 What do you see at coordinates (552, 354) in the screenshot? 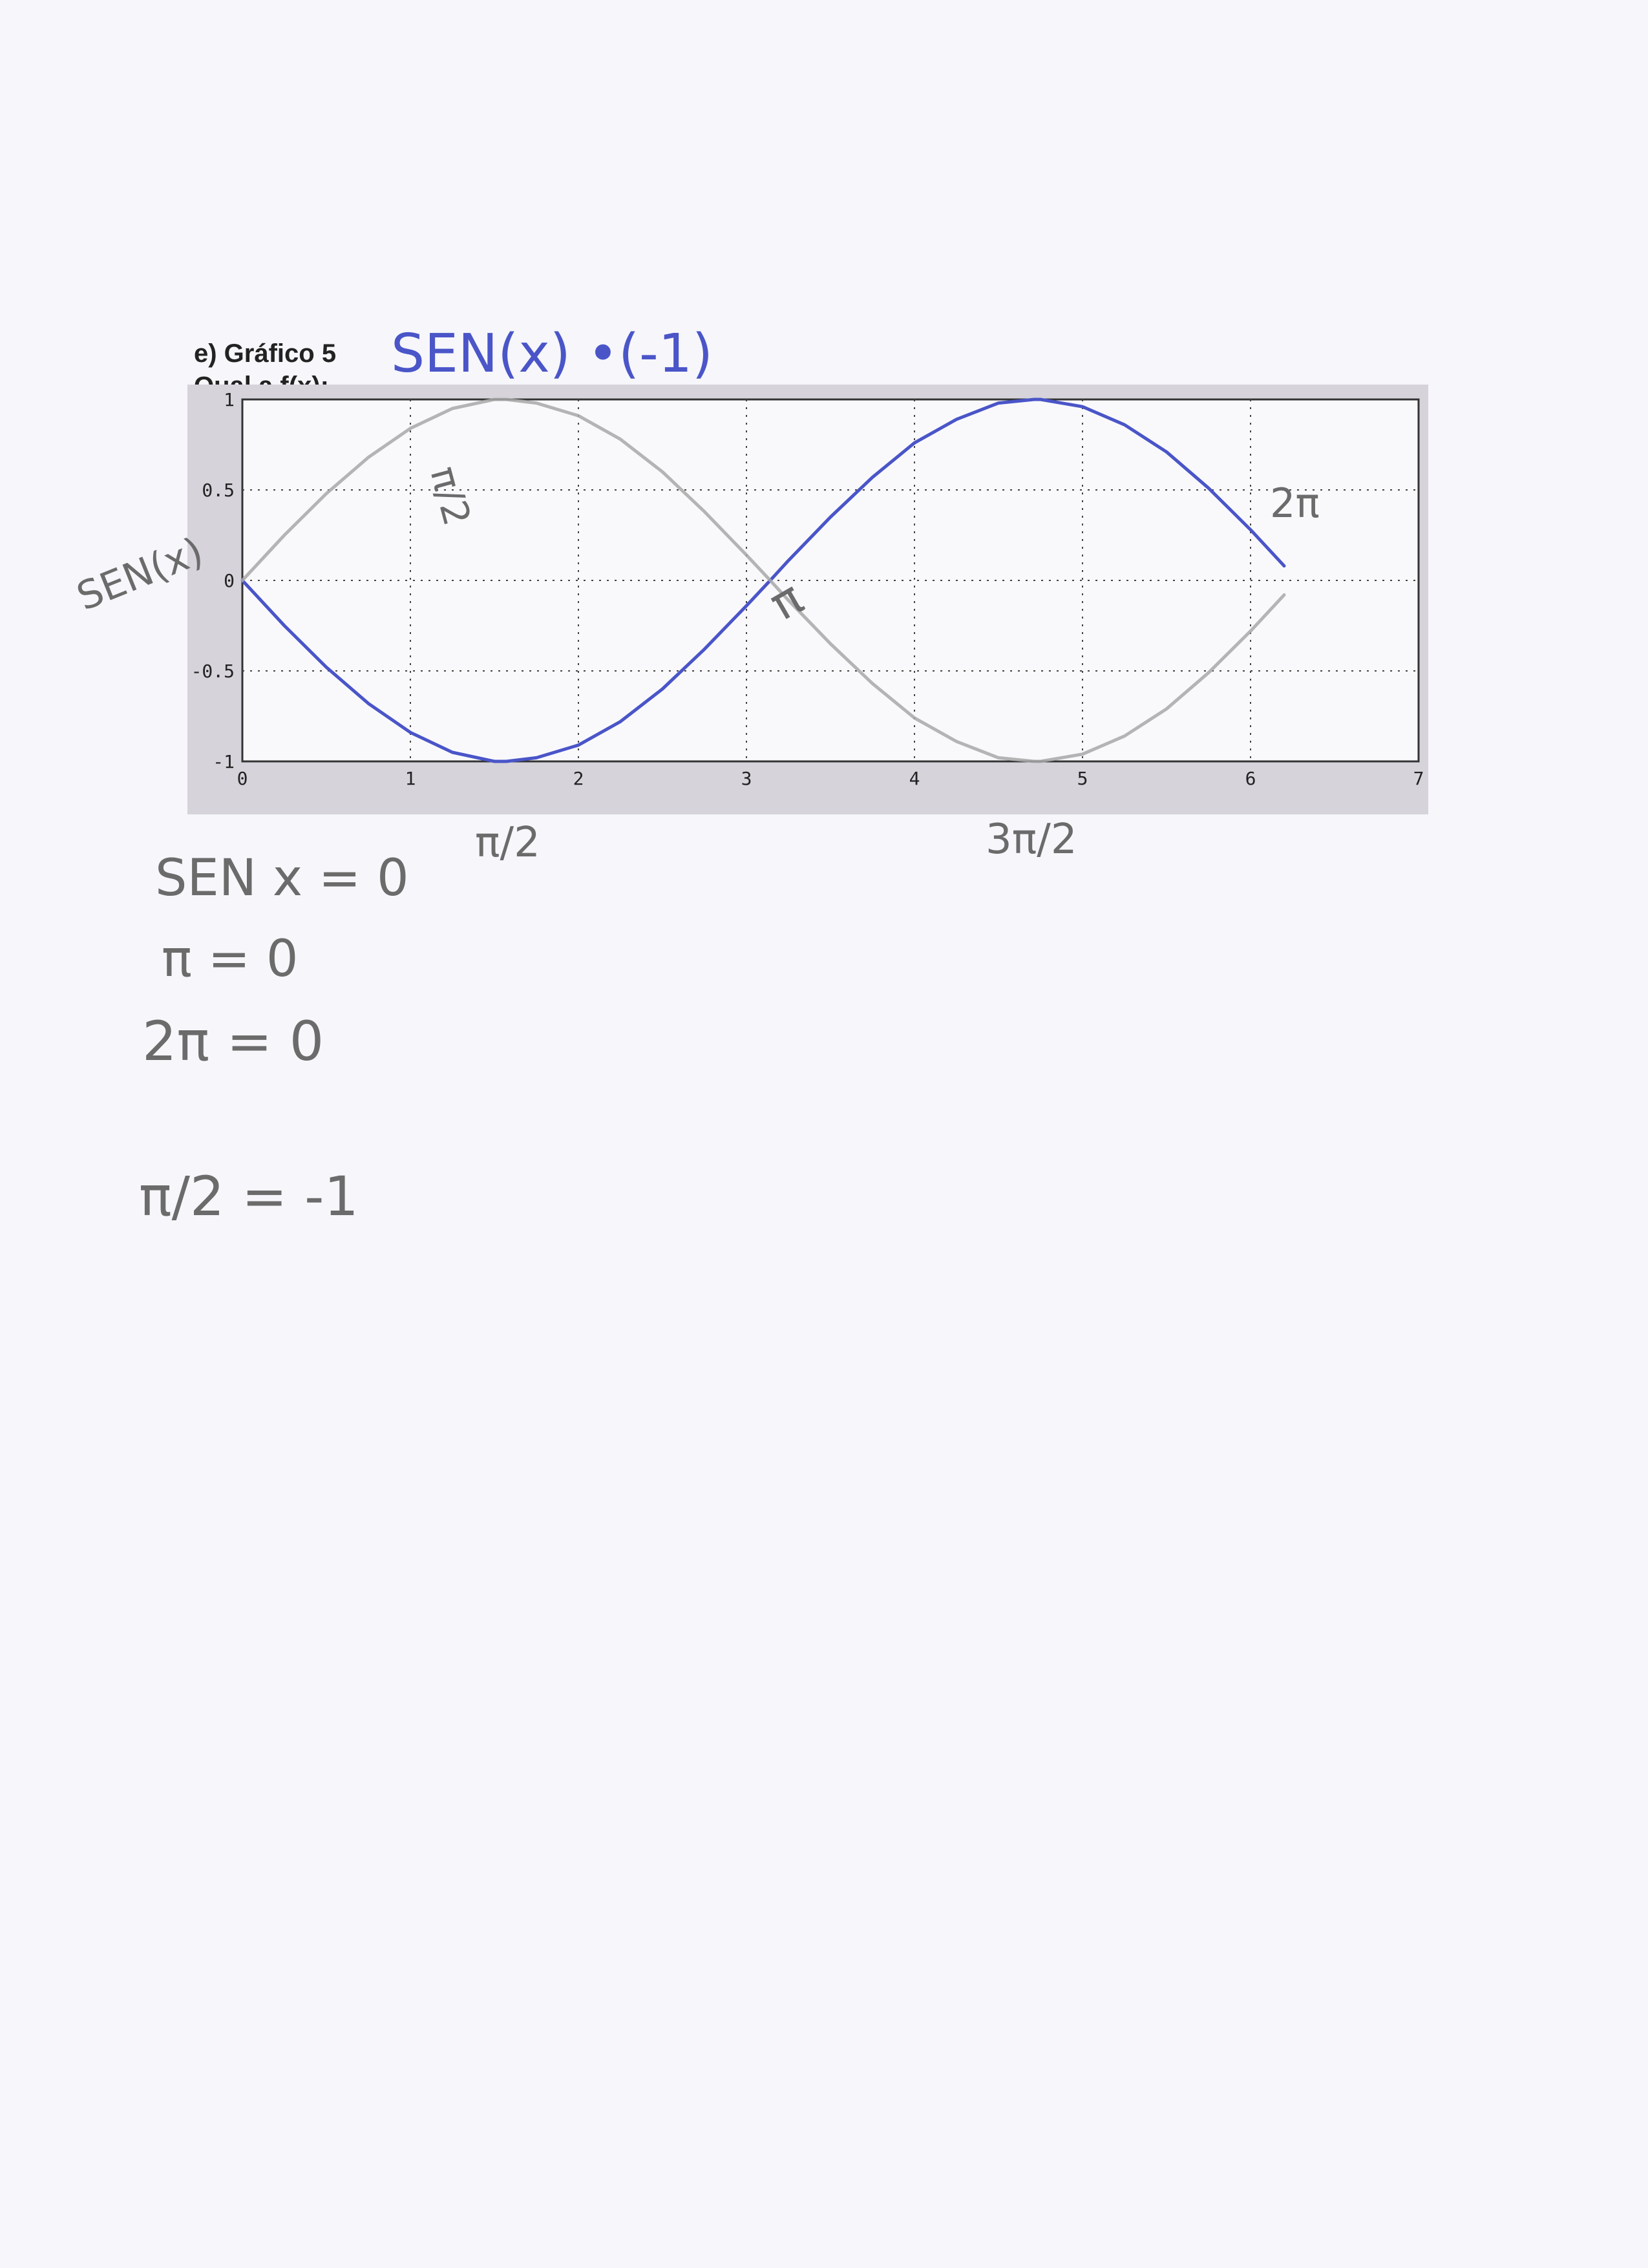
I see `handwritten-answer: SEN(x) •(-1)` at bounding box center [552, 354].